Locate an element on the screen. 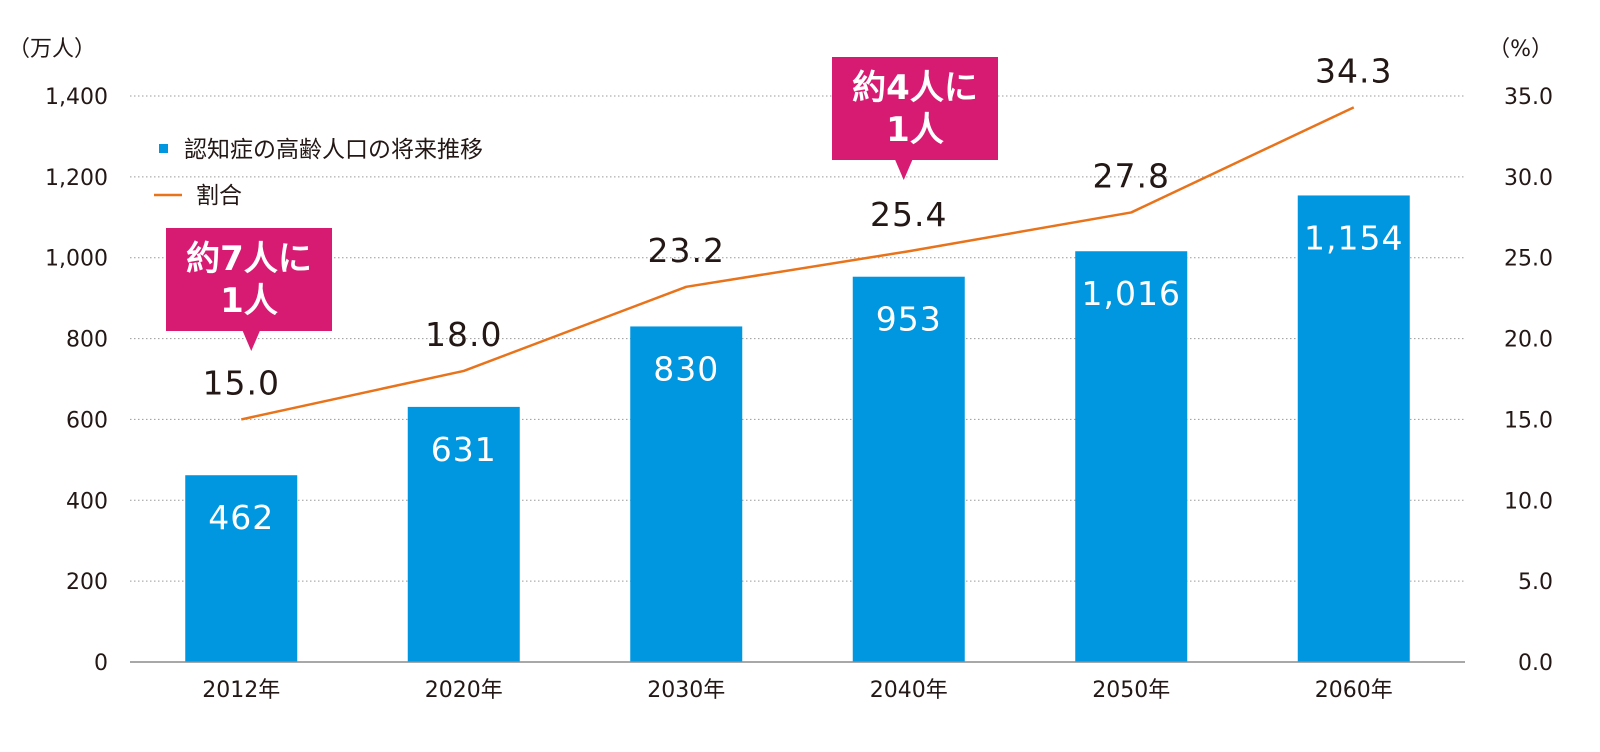 The image size is (1600, 752). line-value-label: 18.0 is located at coordinates (463, 334).